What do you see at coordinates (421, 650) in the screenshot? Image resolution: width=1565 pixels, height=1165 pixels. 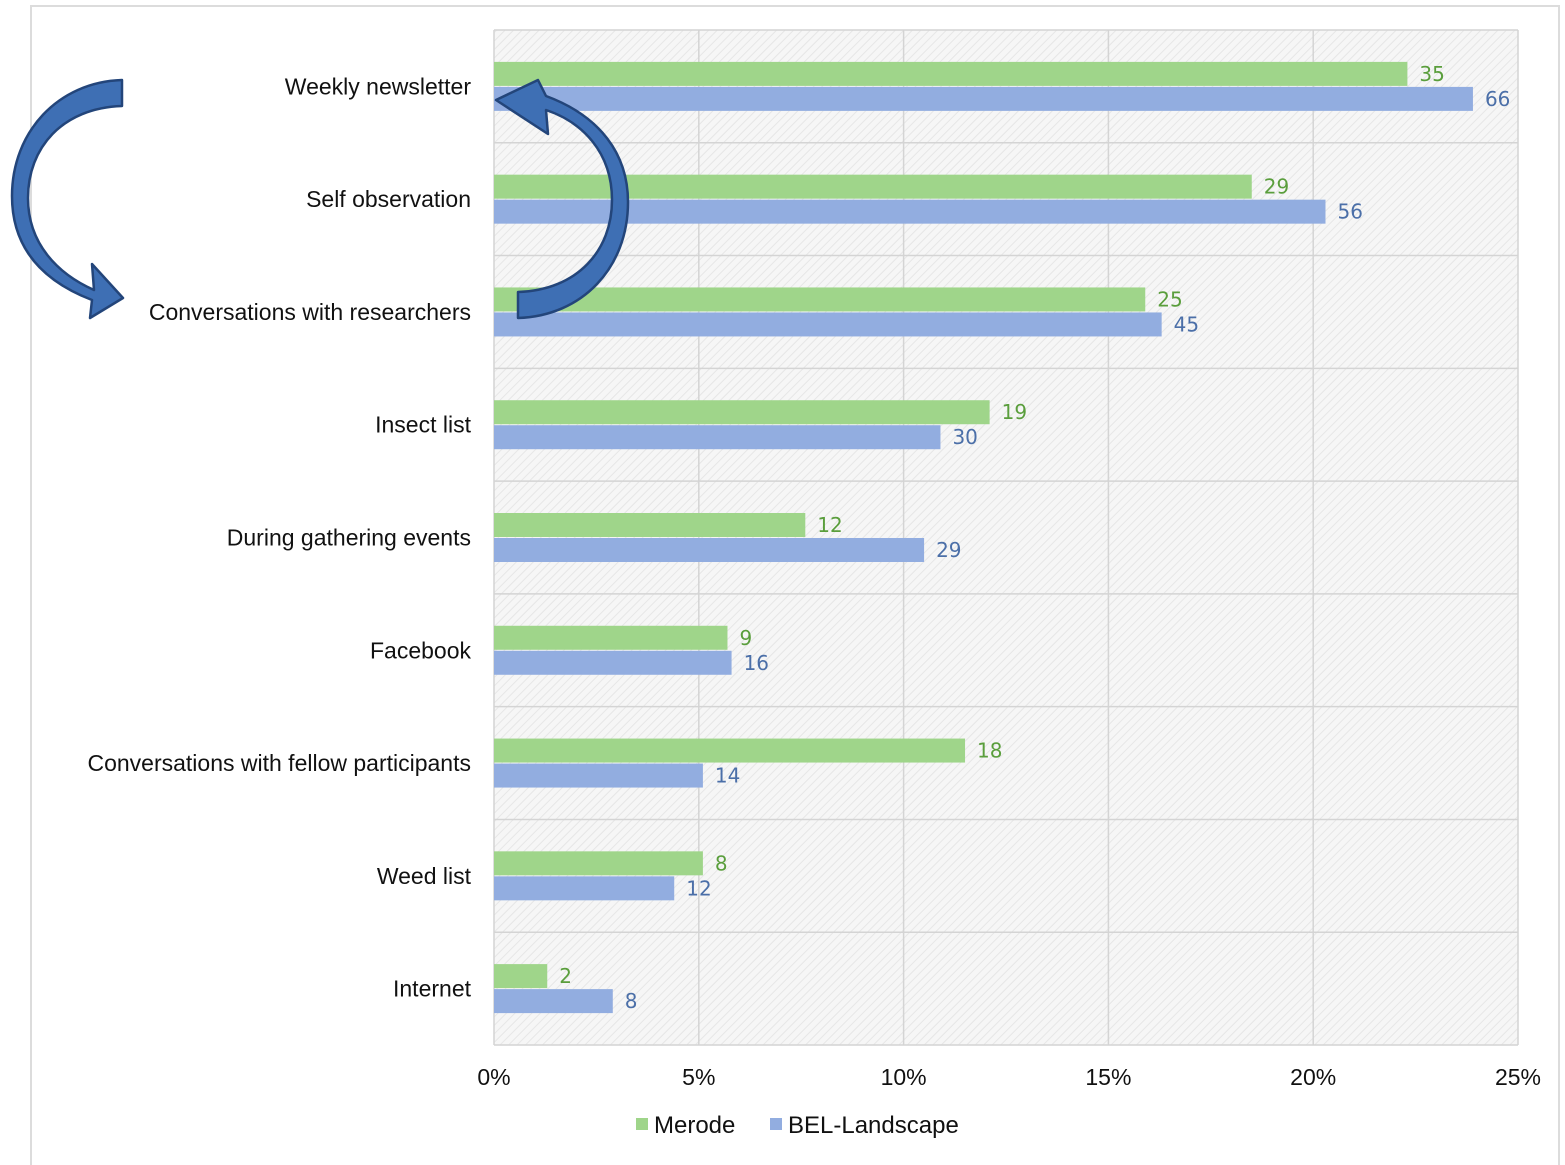 I see `category-label: Facebook` at bounding box center [421, 650].